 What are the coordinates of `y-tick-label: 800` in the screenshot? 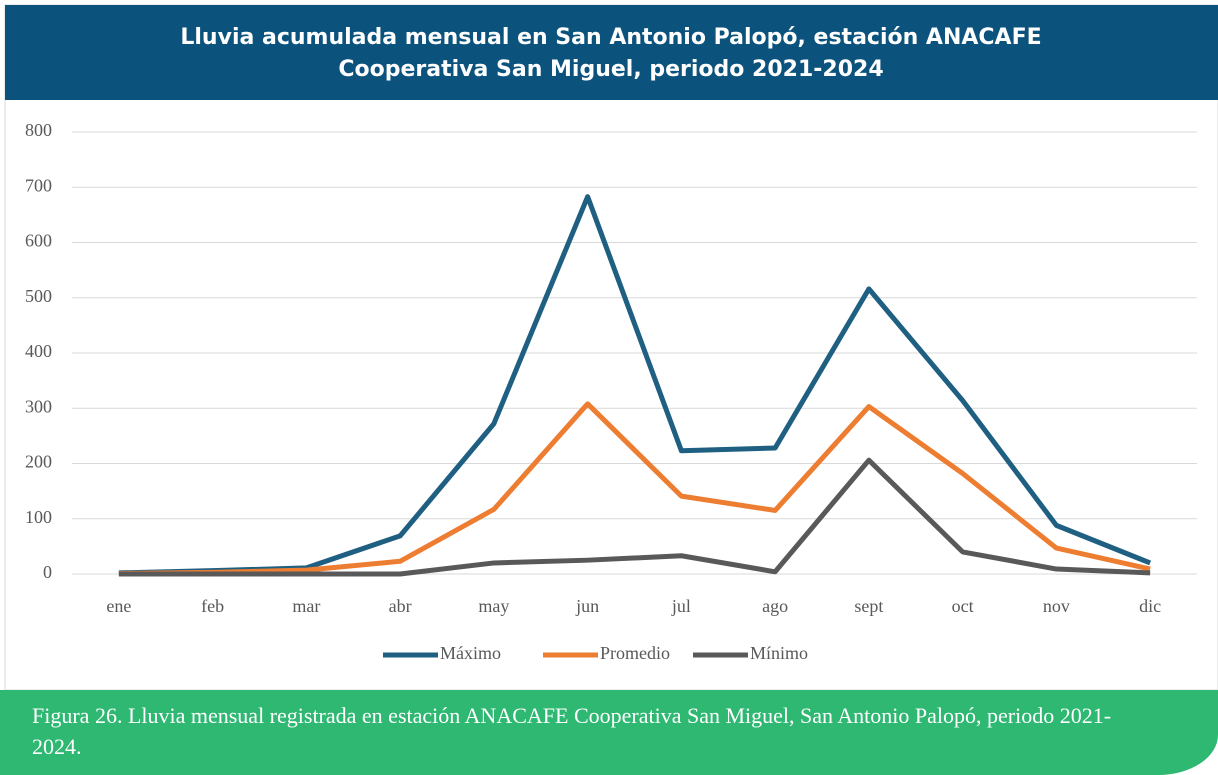 It's located at (38, 130).